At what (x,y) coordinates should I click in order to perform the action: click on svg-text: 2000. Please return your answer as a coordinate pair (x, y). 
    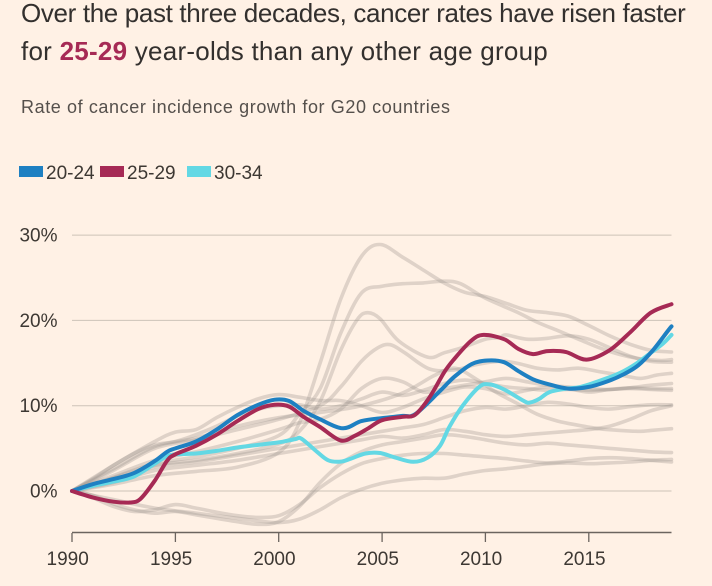
    Looking at the image, I should click on (274, 559).